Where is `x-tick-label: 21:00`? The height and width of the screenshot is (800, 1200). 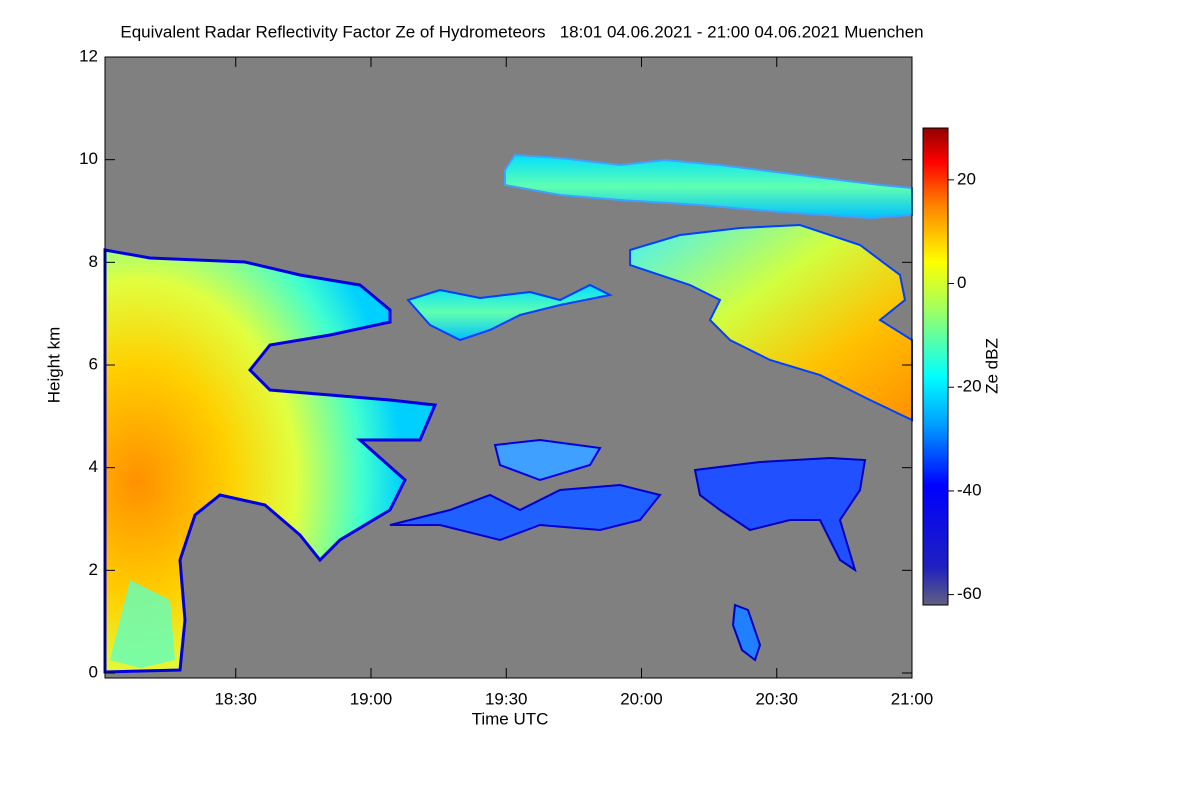
x-tick-label: 21:00 is located at coordinates (912, 698).